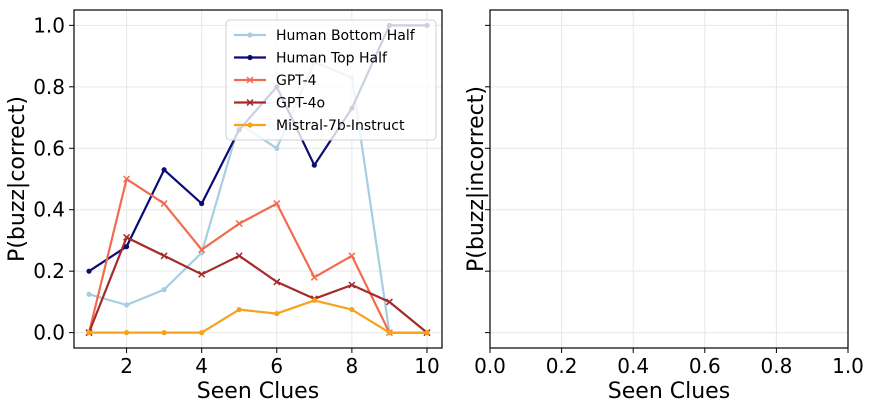 This screenshot has width=872, height=408. Describe the element at coordinates (705, 366) in the screenshot. I see `right-x-tick-label: 0.6` at that location.